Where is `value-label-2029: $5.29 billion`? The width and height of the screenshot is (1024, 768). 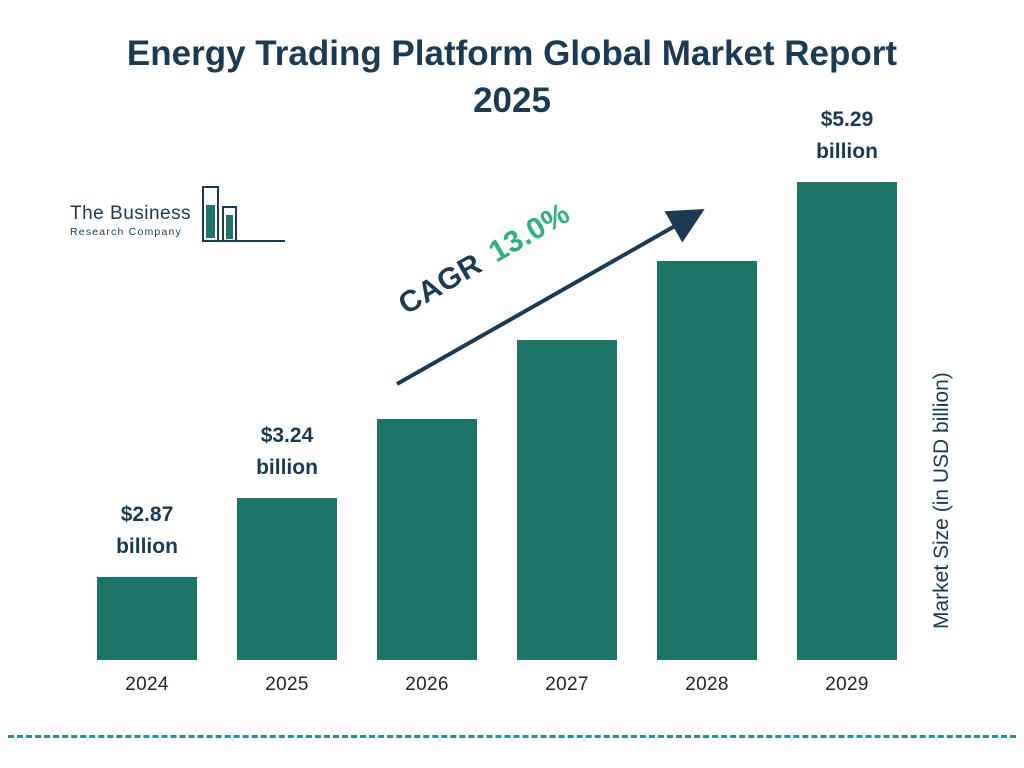
value-label-2029: $5.29 billion is located at coordinates (847, 135).